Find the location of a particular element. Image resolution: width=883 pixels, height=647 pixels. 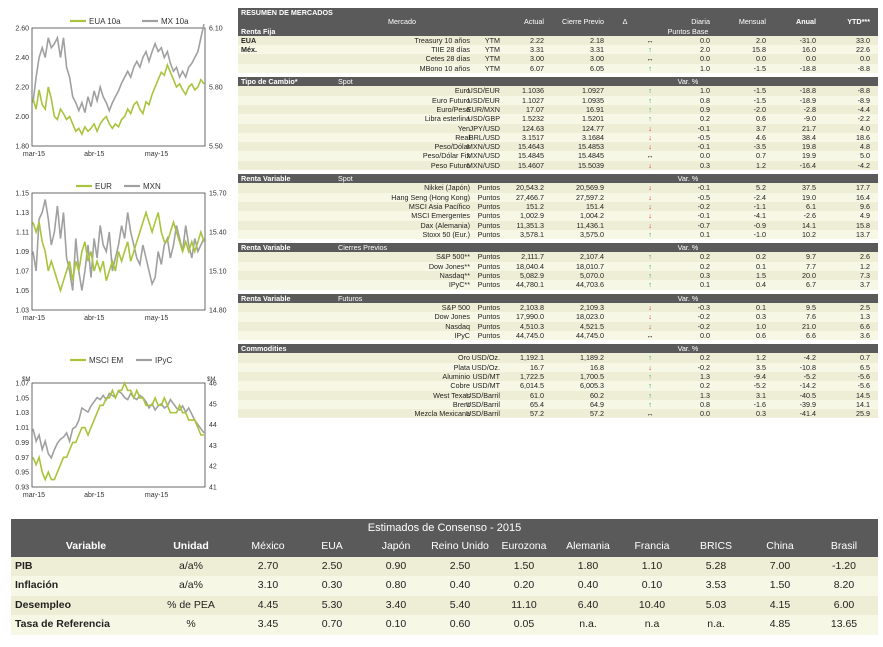

y-left-tick: 0.97 is located at coordinates (22, 458).